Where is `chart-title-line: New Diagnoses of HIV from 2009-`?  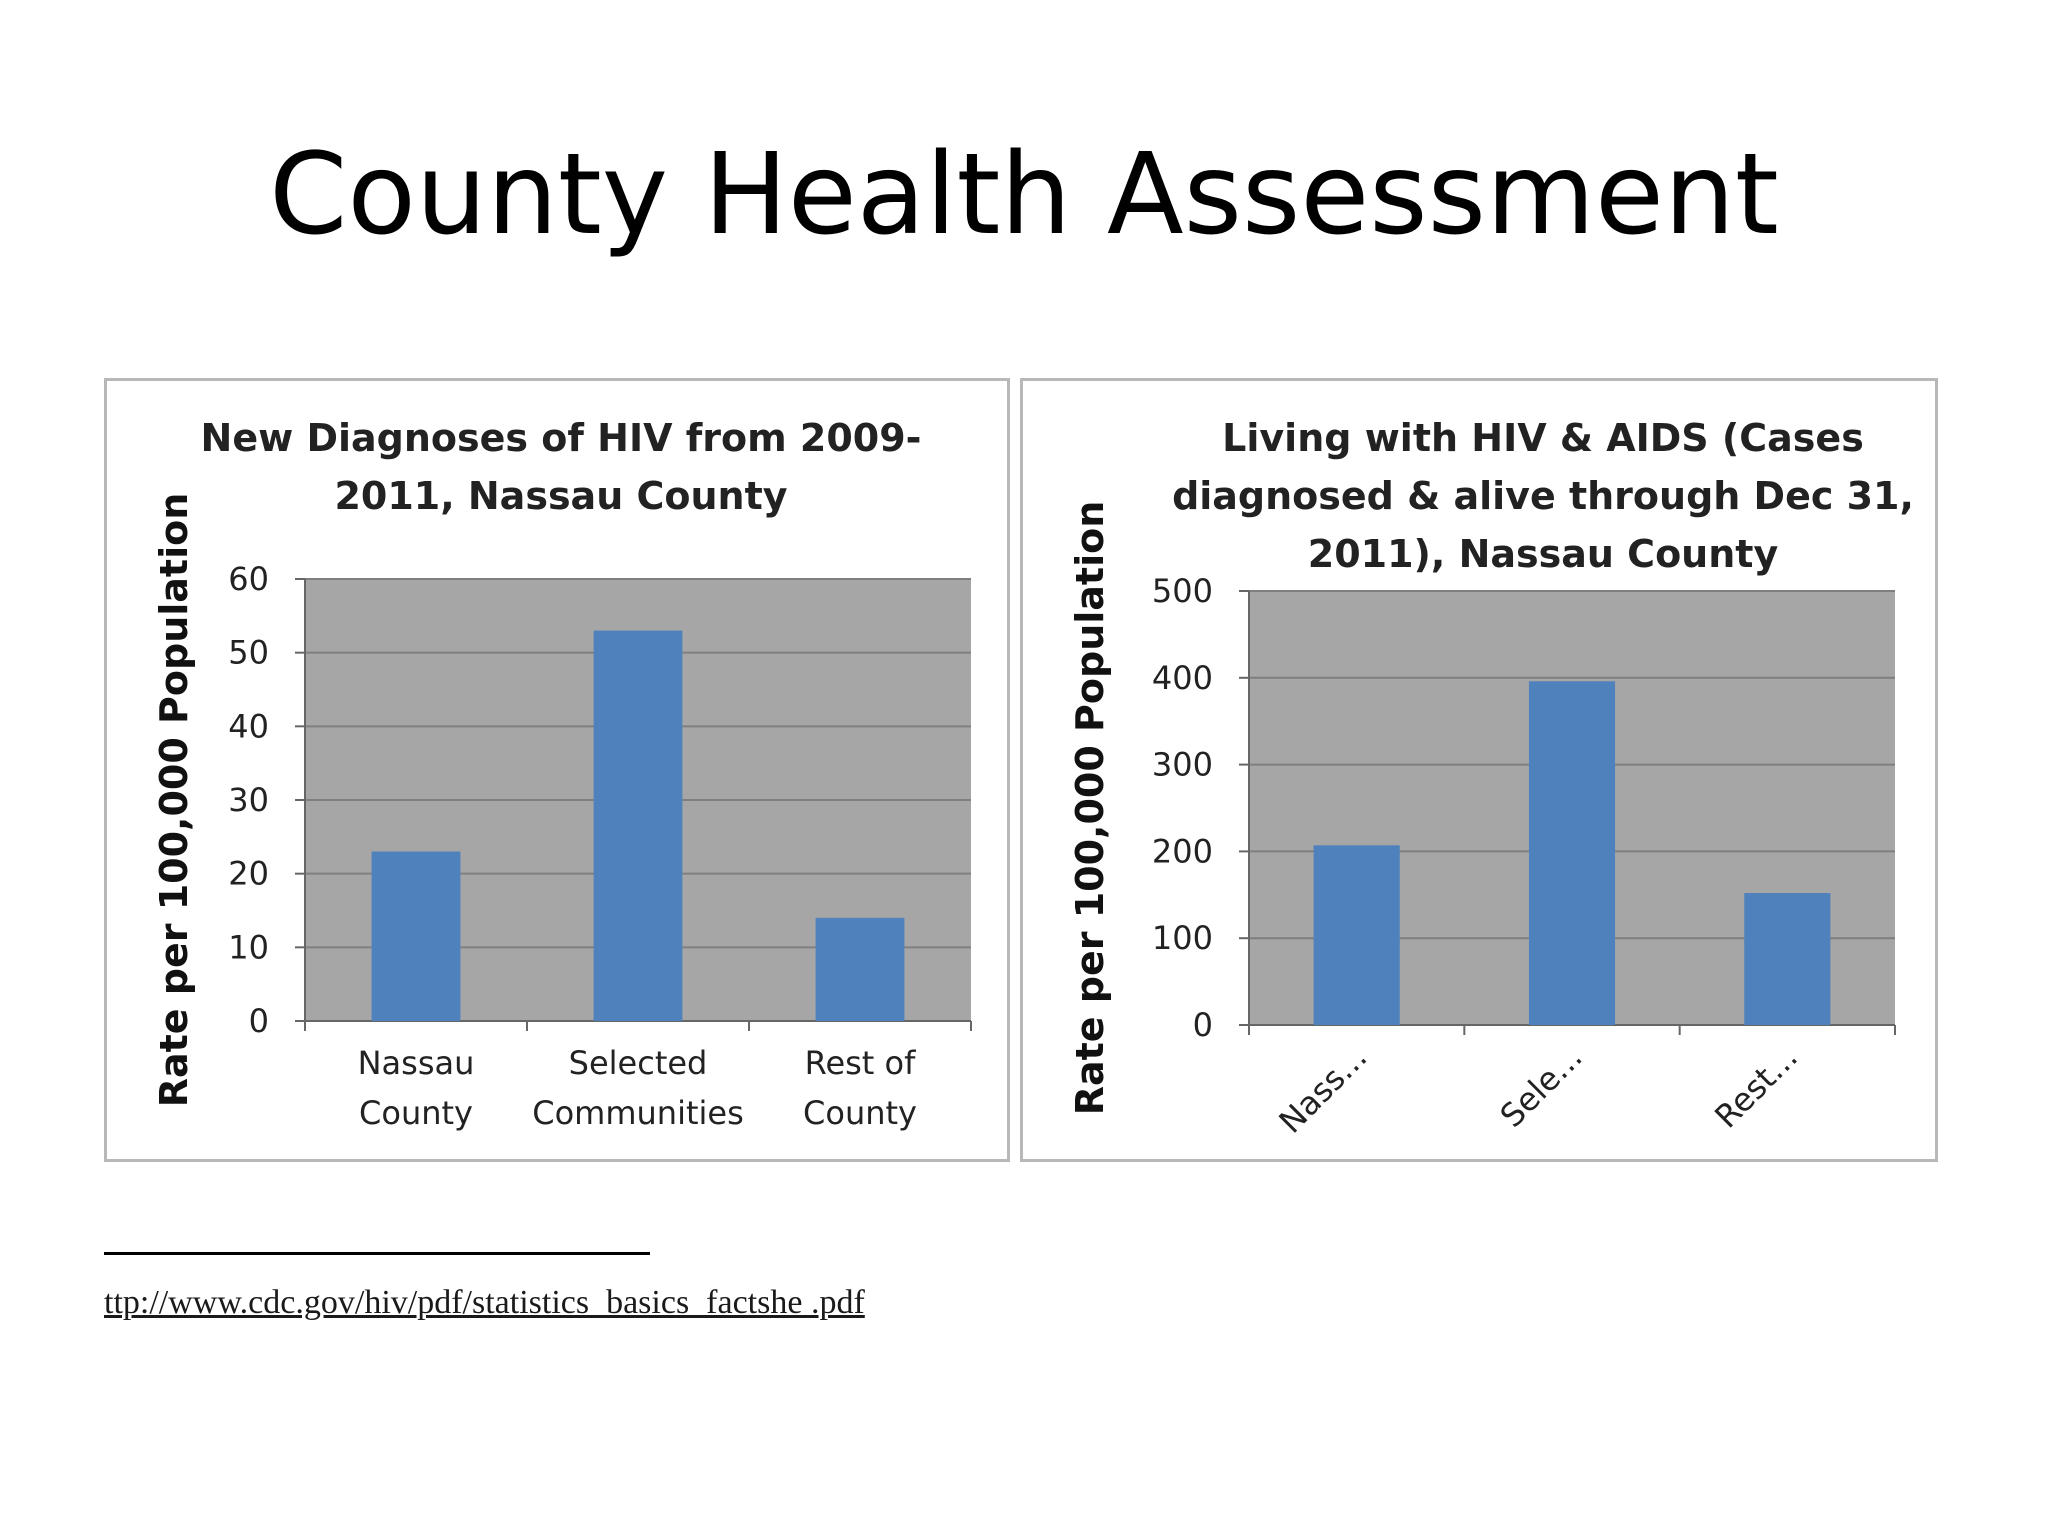 chart-title-line: New Diagnoses of HIV from 2009- is located at coordinates (561, 438).